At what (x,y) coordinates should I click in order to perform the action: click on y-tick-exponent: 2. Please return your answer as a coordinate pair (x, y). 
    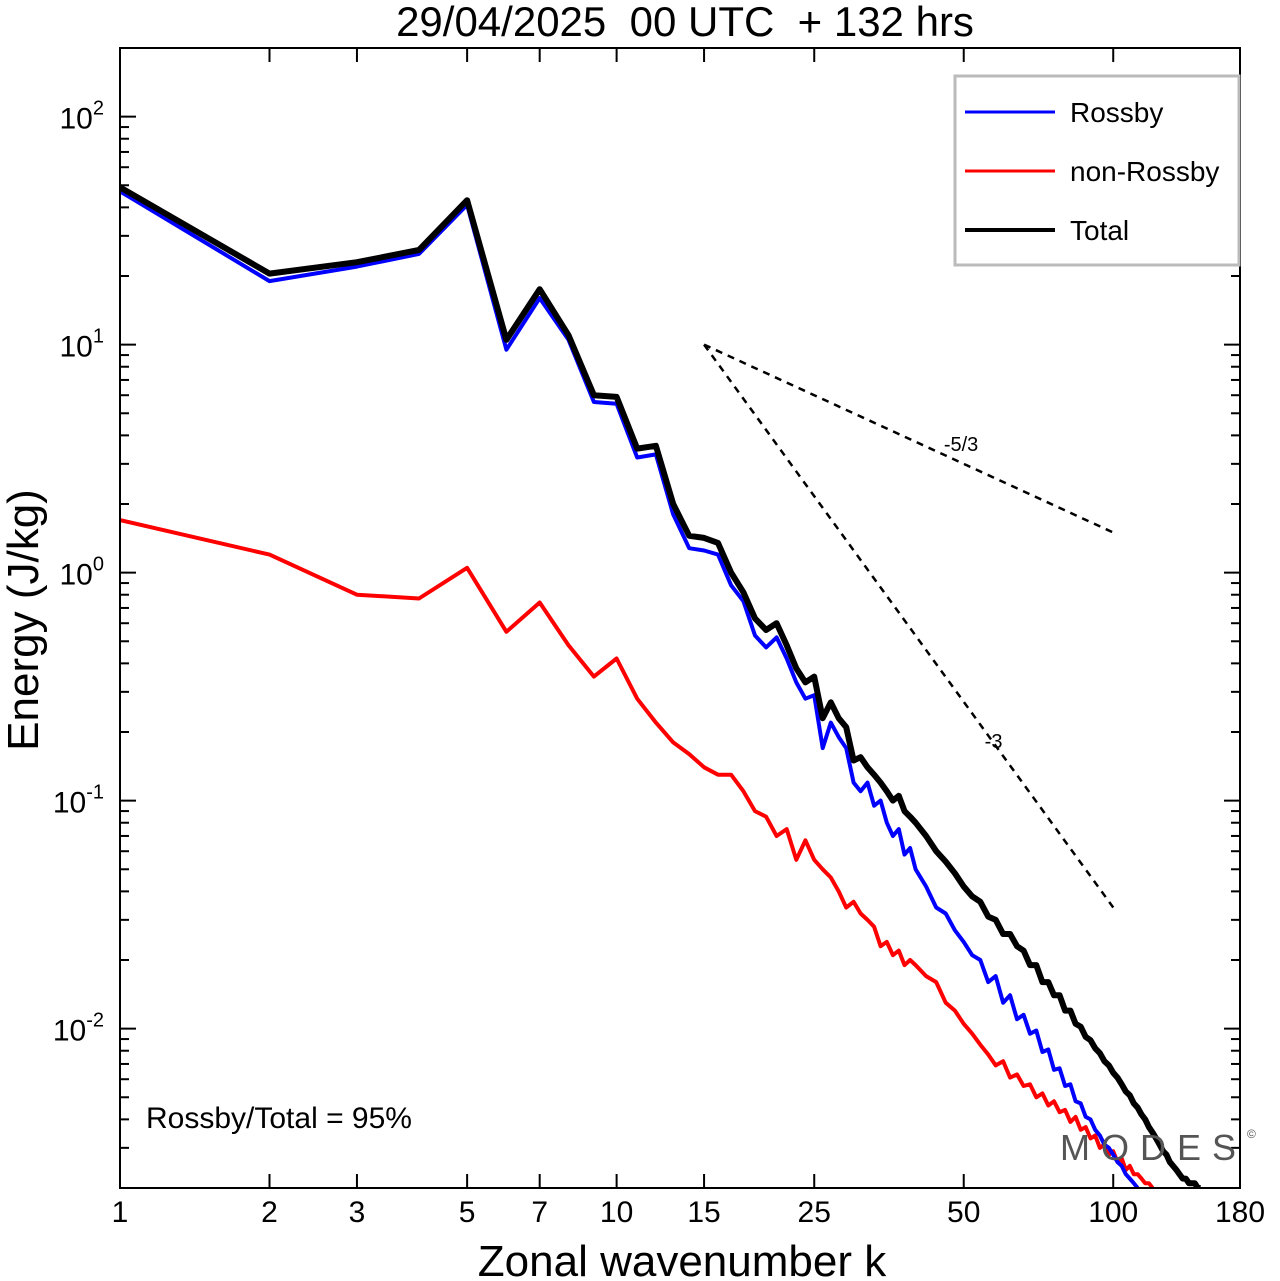
    Looking at the image, I should click on (98, 109).